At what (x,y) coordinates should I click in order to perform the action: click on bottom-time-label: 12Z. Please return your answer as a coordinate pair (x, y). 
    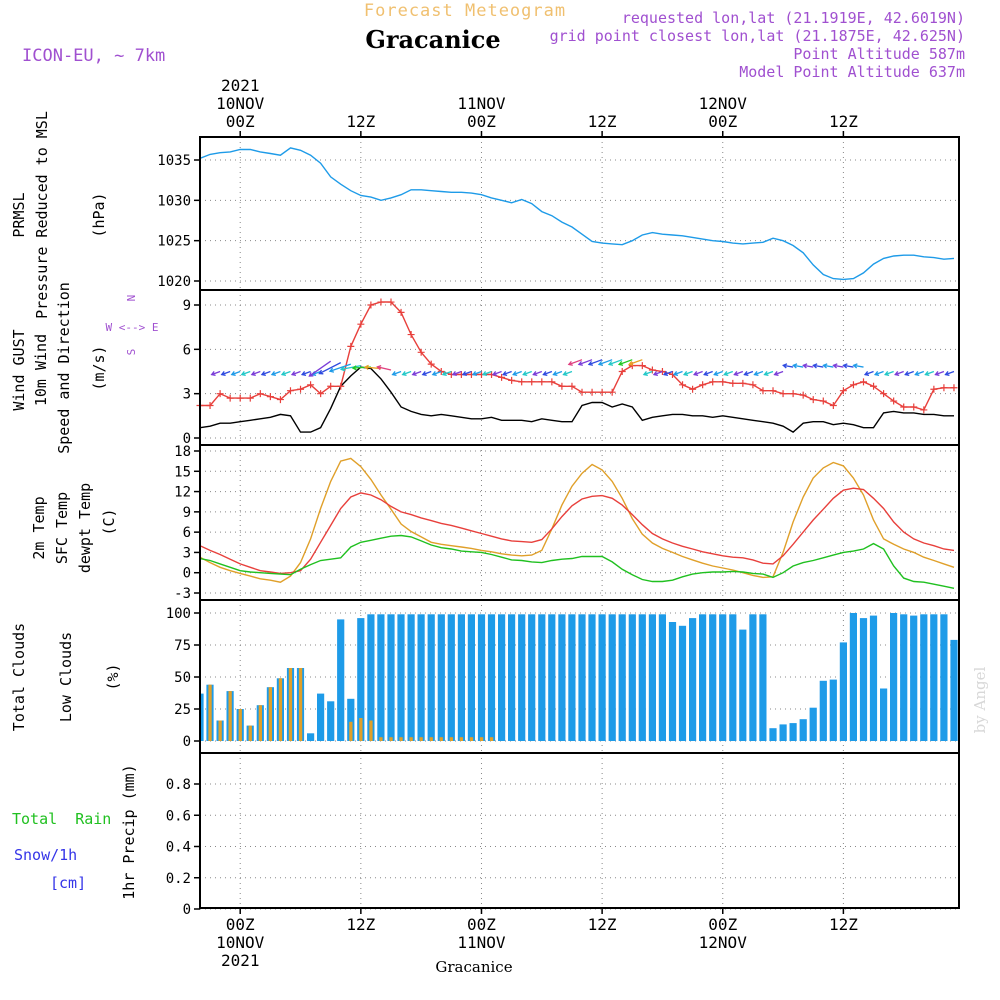
    Looking at the image, I should click on (360, 924).